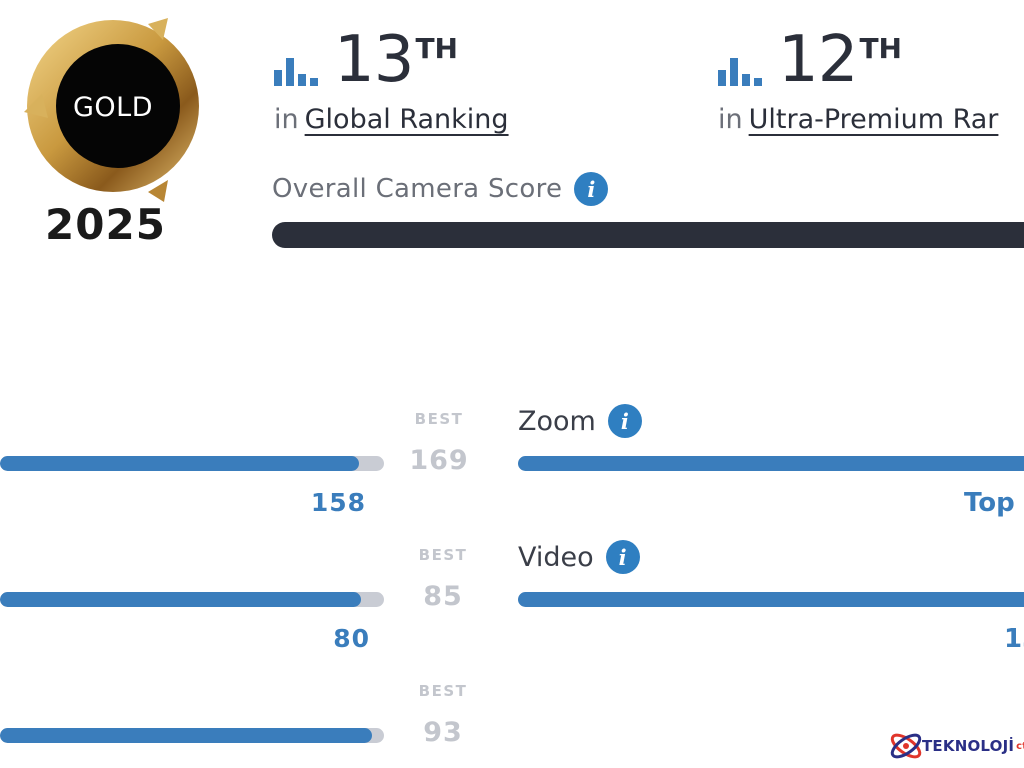 The width and height of the screenshot is (1024, 768). I want to click on gold-laurel-icon, so click(111, 110).